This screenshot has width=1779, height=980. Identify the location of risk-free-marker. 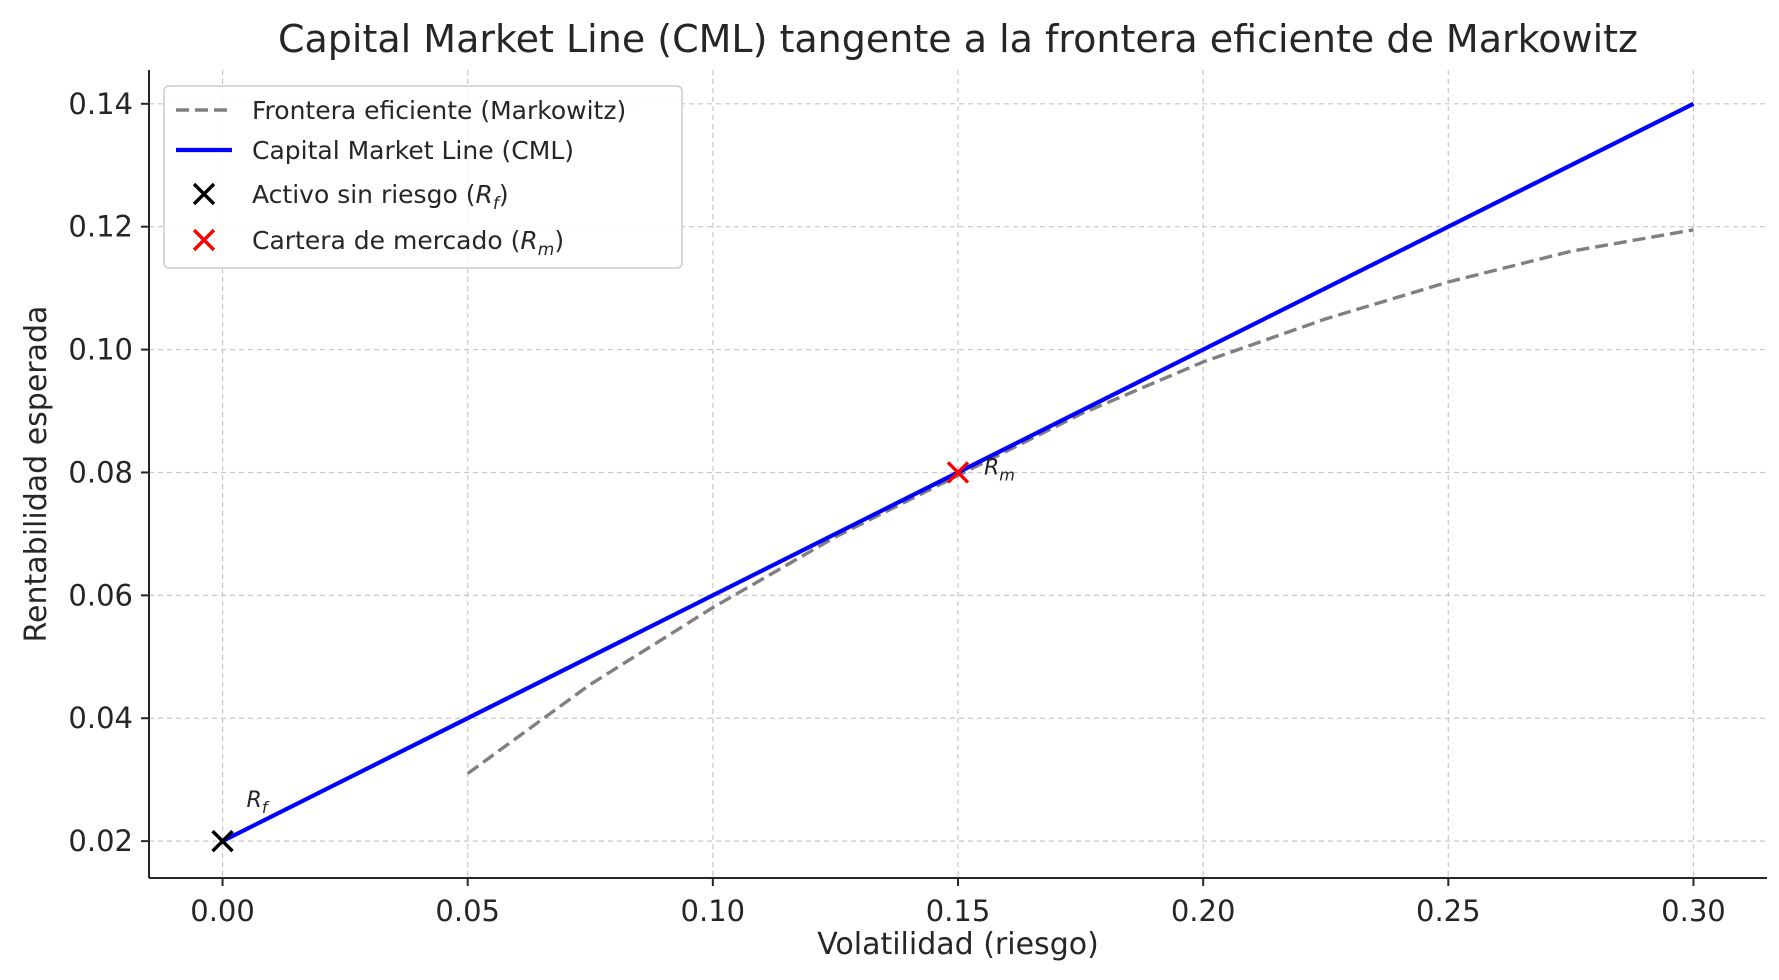
(222, 841).